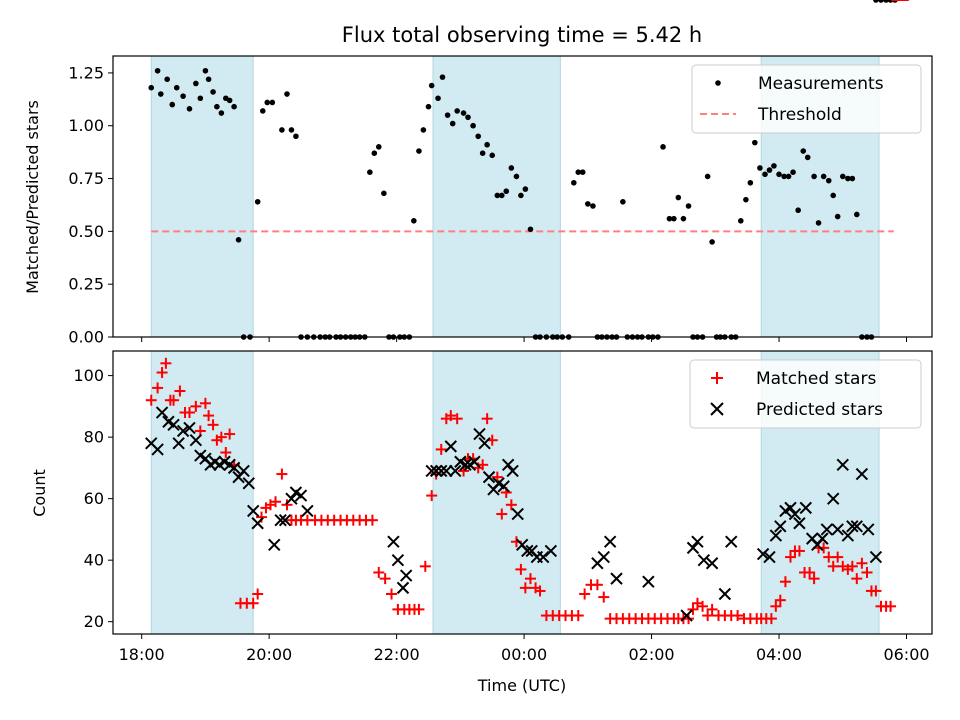  I want to click on ratio-legend: Measurements Threshold, so click(806, 99).